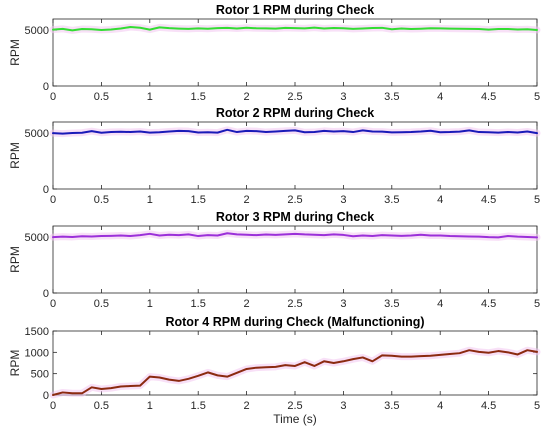 This screenshot has width=550, height=436. I want to click on x-axis-label: Time (s), so click(295, 419).